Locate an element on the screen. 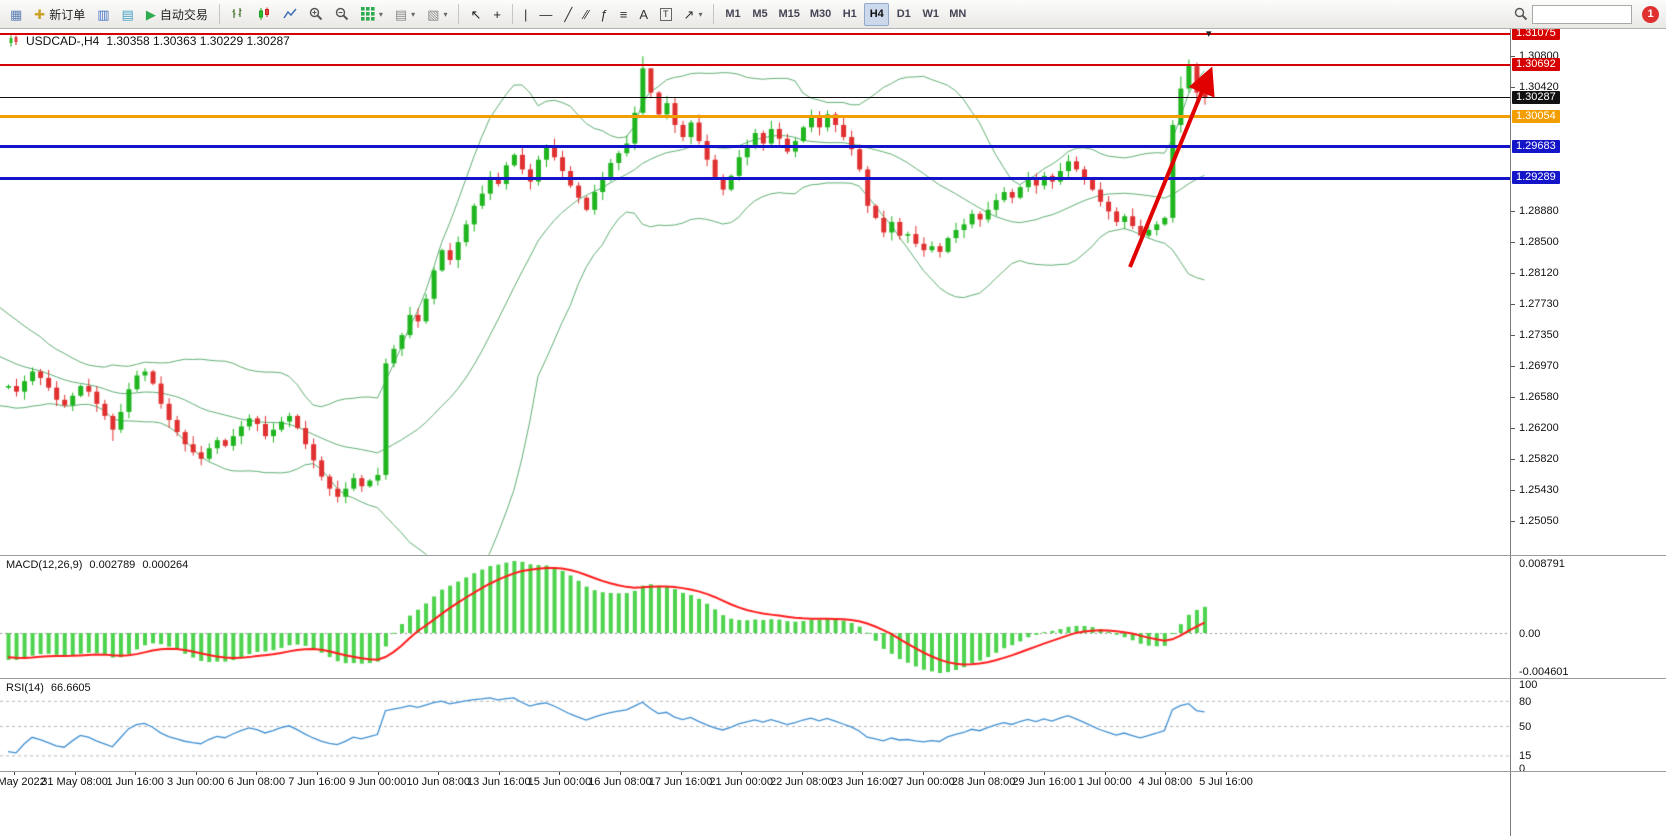 This screenshot has width=1666, height=836. fibonacci-tool-button: ƒ is located at coordinates (604, 14).